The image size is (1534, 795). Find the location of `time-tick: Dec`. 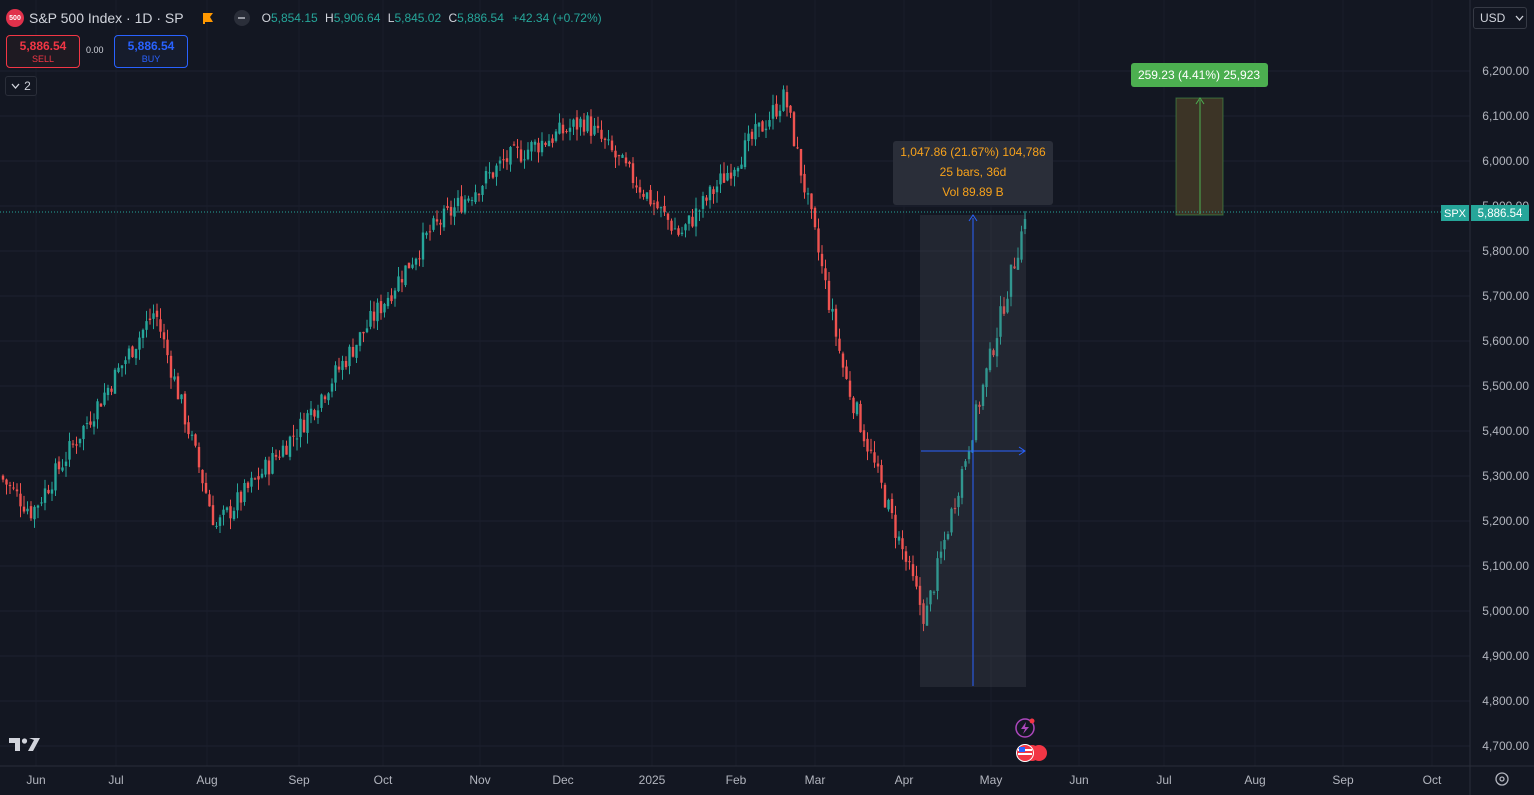

time-tick: Dec is located at coordinates (562, 780).